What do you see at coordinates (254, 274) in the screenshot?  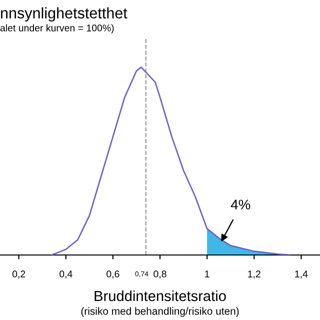 I see `x-tick-label: 1,2` at bounding box center [254, 274].